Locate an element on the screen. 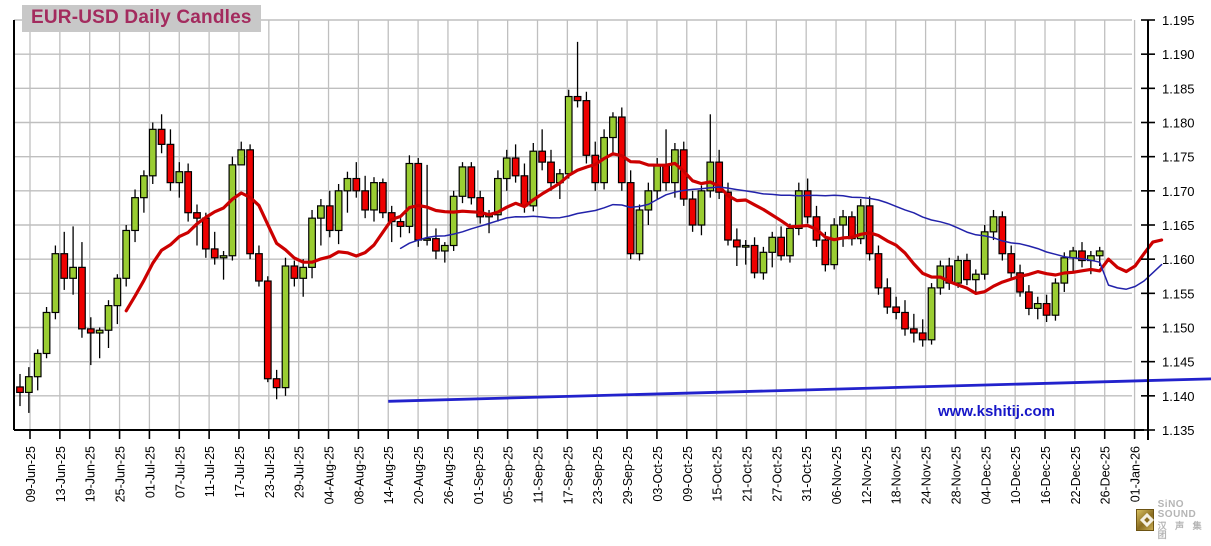  ma-slow-line is located at coordinates (781, 238).